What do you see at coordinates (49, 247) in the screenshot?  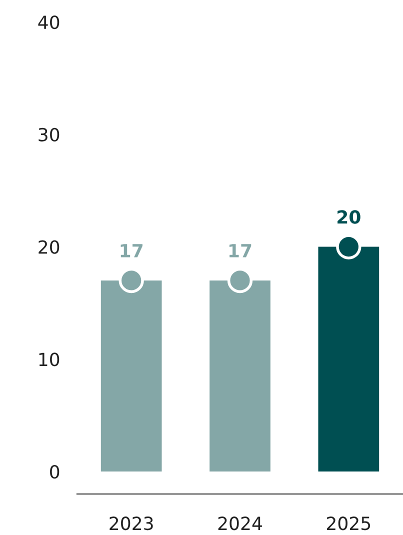 I see `y-tick-label: 20` at bounding box center [49, 247].